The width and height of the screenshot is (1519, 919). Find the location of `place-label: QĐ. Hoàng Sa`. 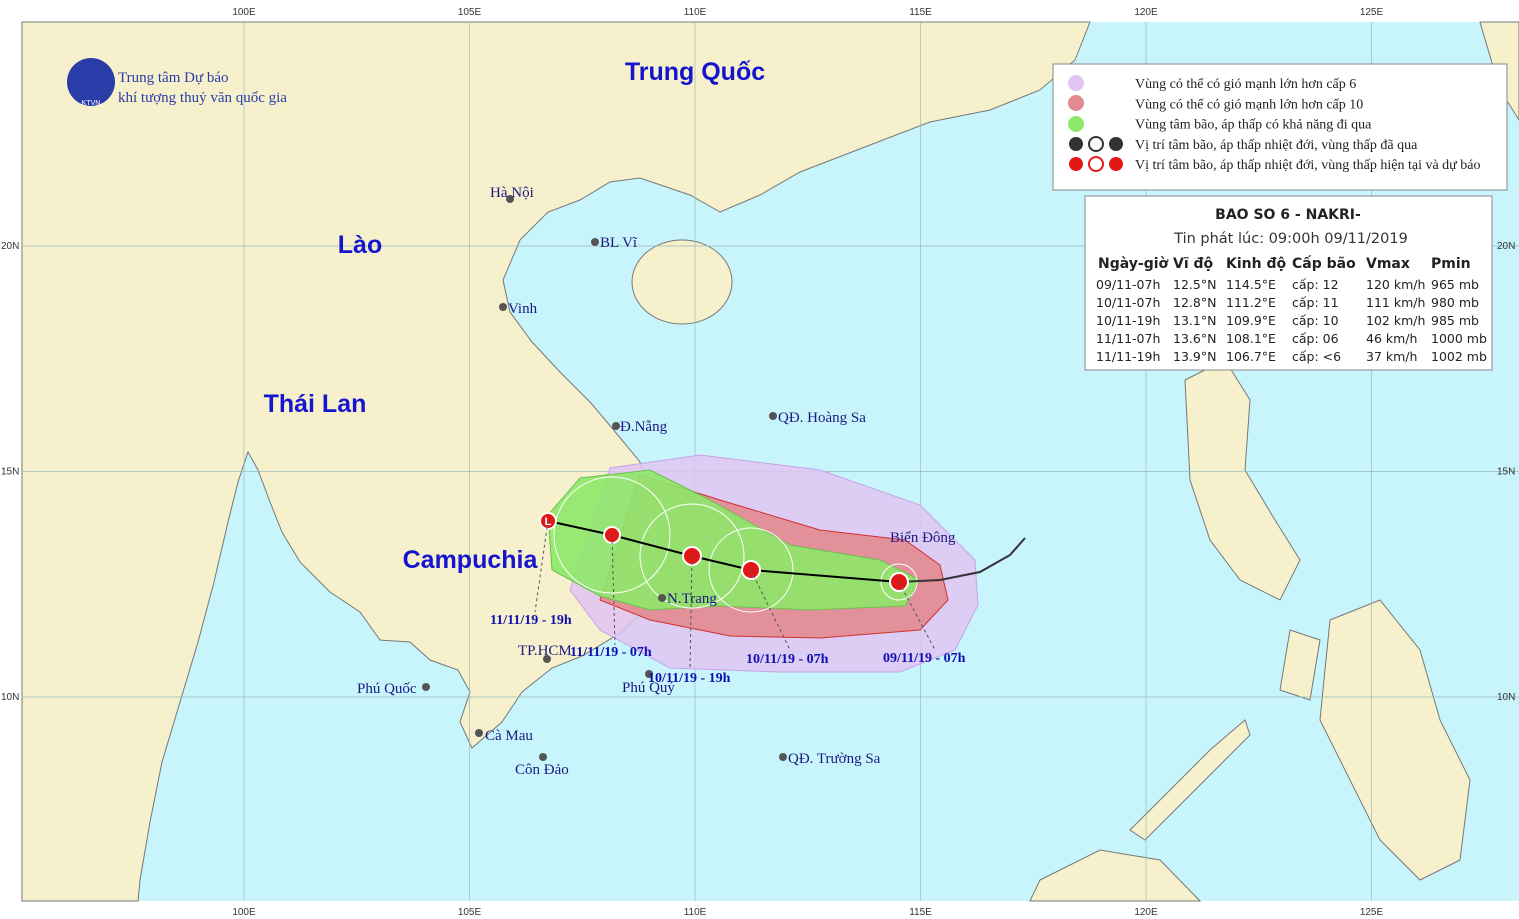

place-label: QĐ. Hoàng Sa is located at coordinates (822, 418).